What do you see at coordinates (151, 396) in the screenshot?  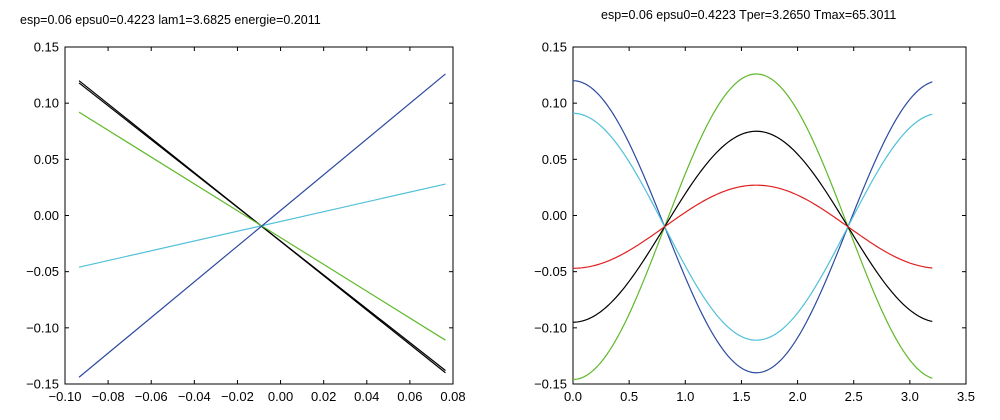 I see `left-x-tick-label: −0.06` at bounding box center [151, 396].